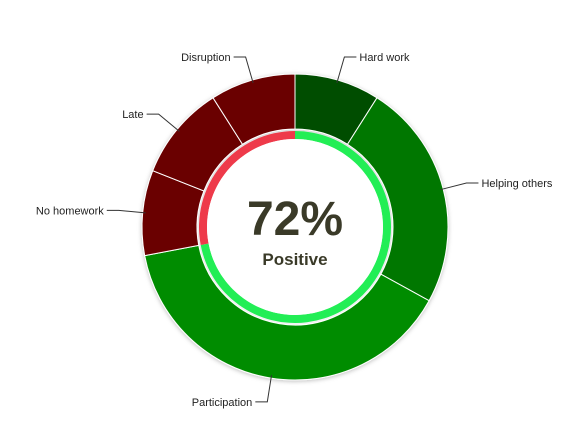 This screenshot has width=585, height=424. Describe the element at coordinates (459, 186) in the screenshot. I see `leader-helping-others` at that location.